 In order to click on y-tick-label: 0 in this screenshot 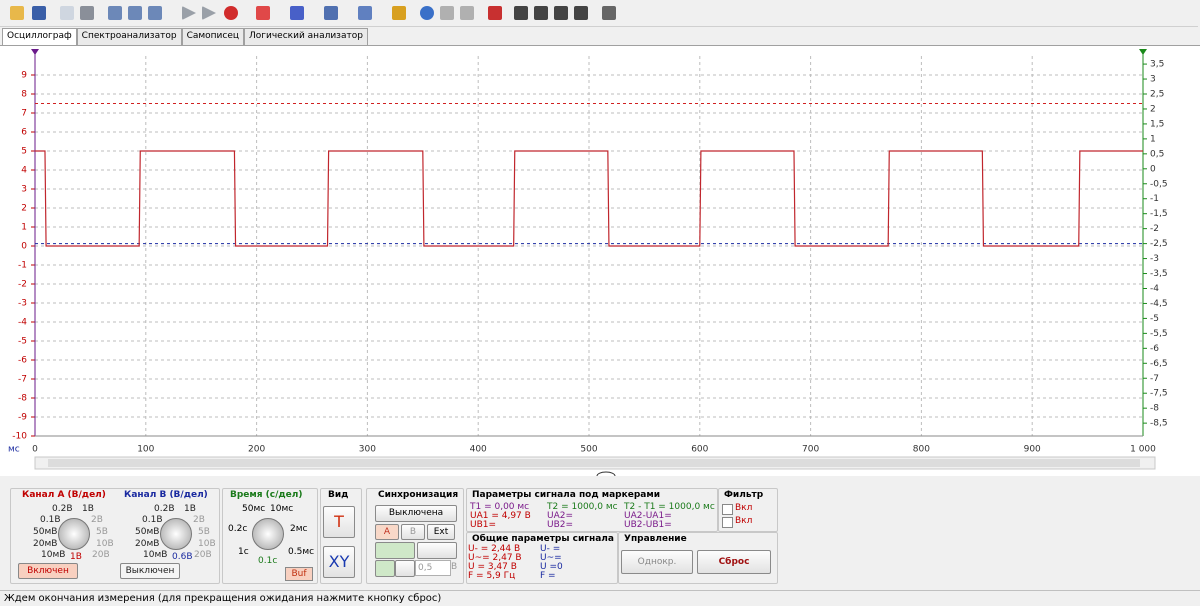, I will do `click(24, 247)`.